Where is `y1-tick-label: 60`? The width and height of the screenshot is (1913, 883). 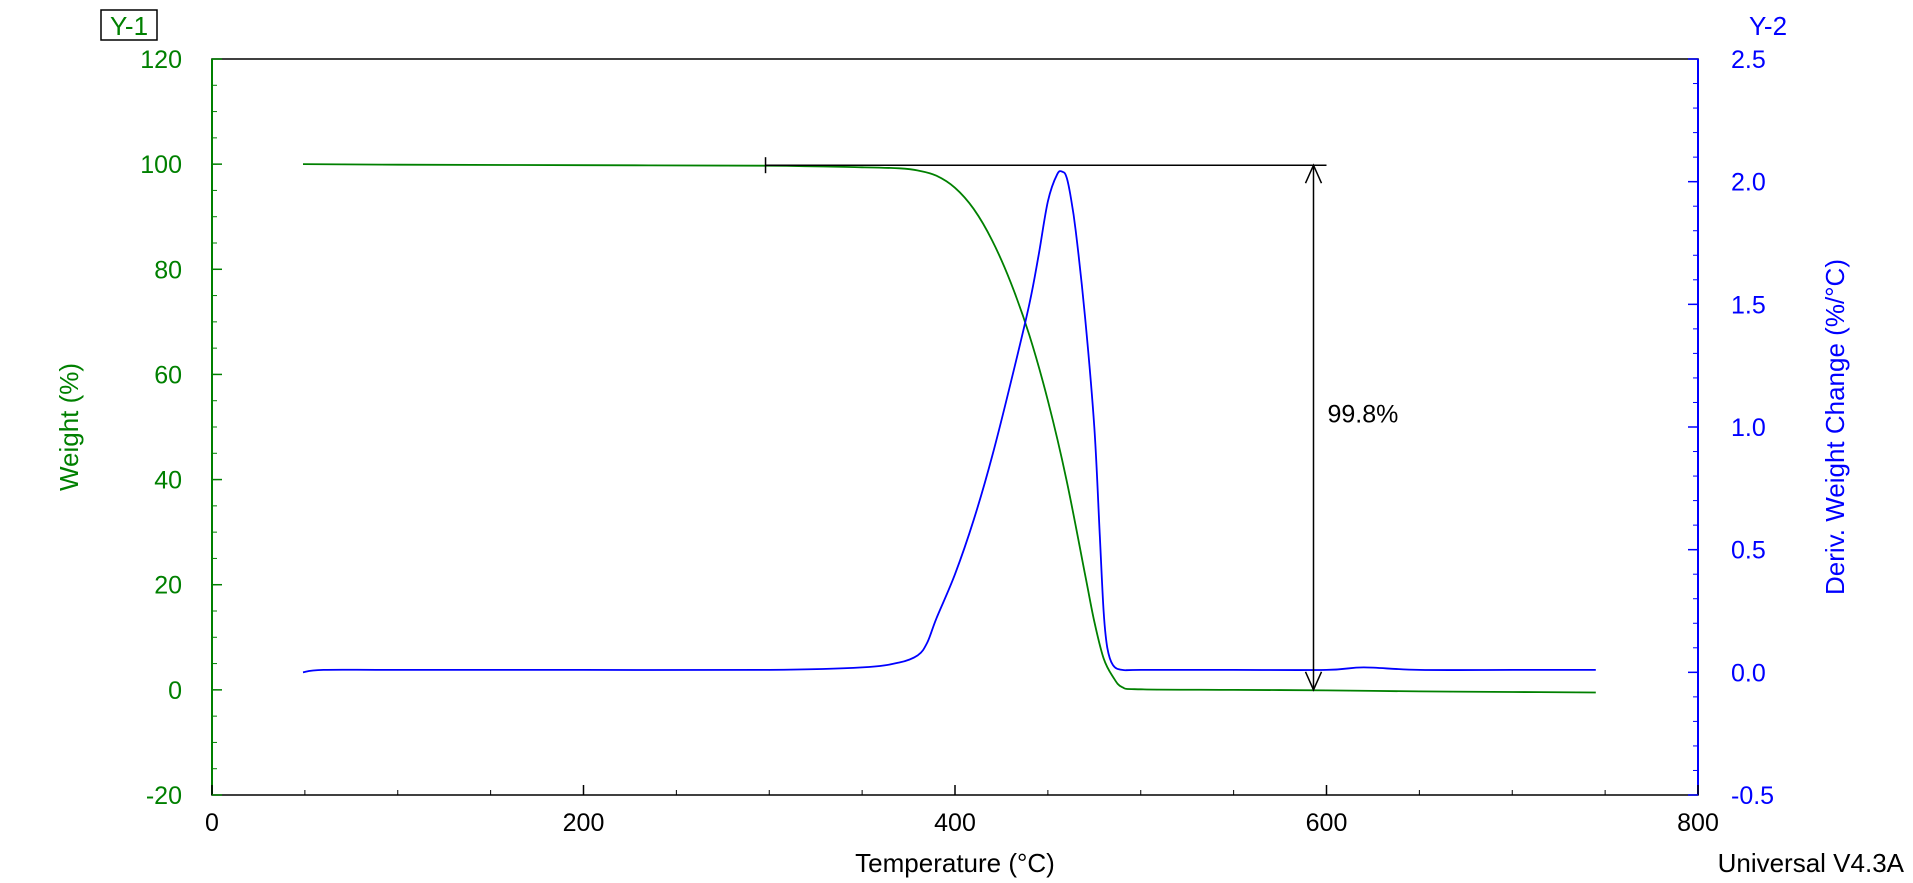 y1-tick-label: 60 is located at coordinates (168, 375).